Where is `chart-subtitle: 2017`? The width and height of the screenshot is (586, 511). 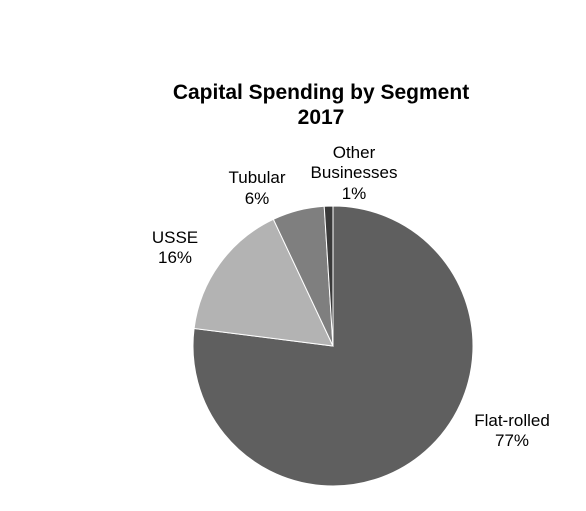 chart-subtitle: 2017 is located at coordinates (321, 117).